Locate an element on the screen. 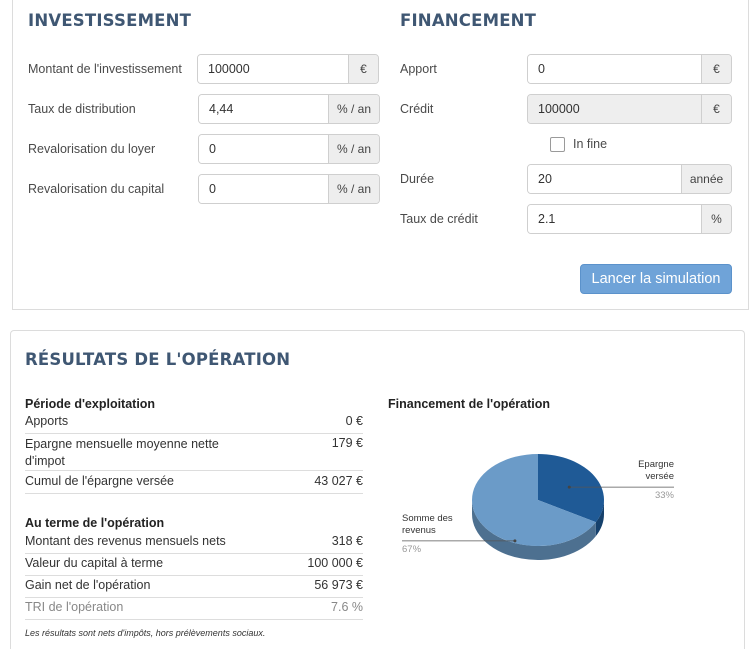 The image size is (754, 649). taux-distribution-field: 4,44 % / an is located at coordinates (289, 109).